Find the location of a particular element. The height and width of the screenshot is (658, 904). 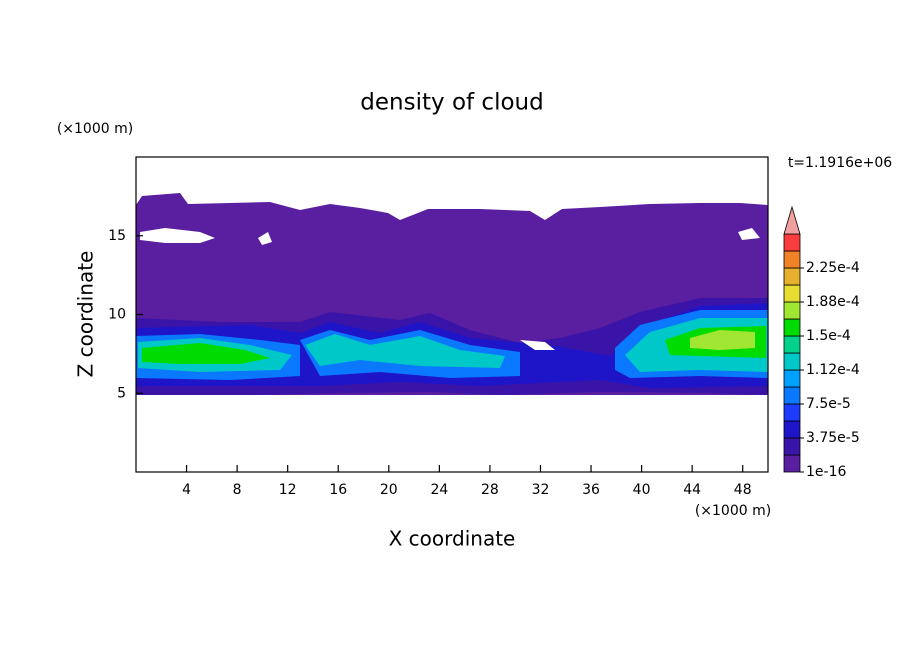

colorbar-extension is located at coordinates (792, 220).